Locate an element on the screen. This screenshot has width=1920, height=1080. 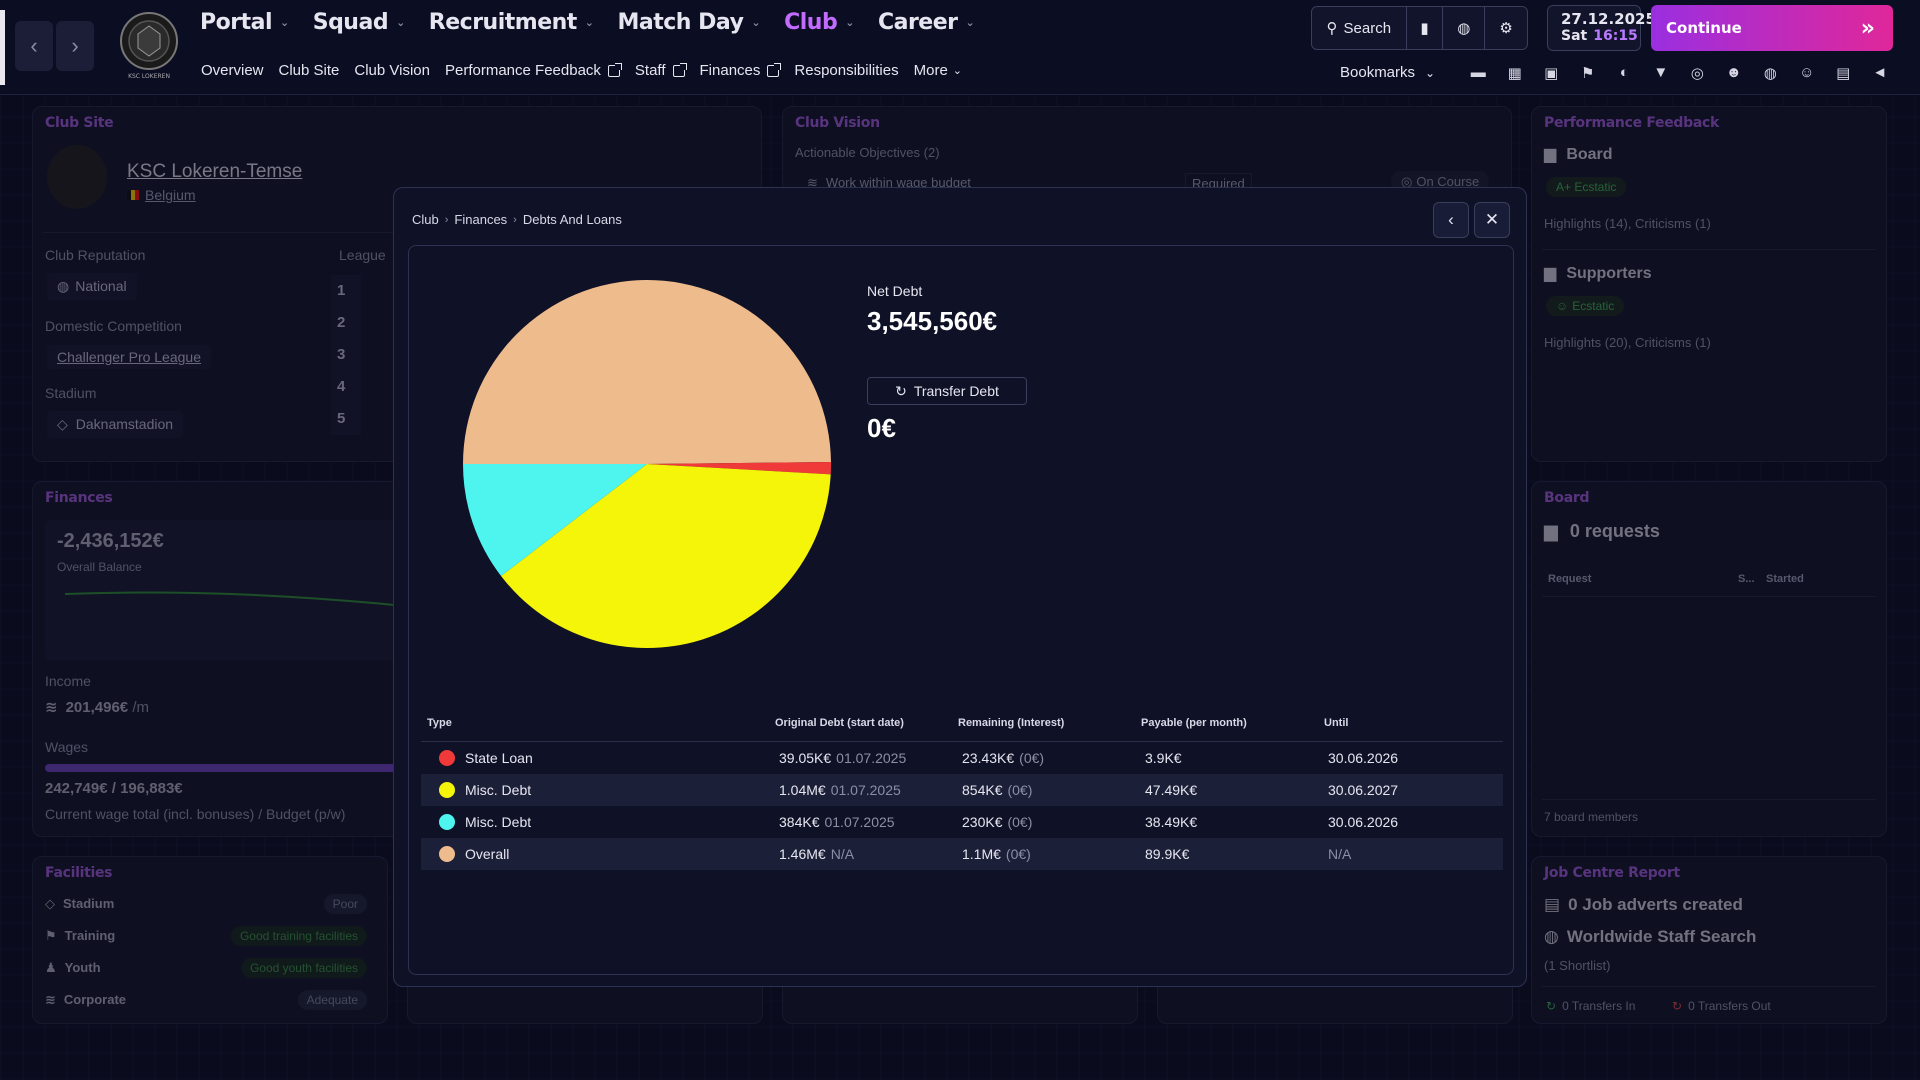
calendar-icon: ▦ is located at coordinates (1514, 73).